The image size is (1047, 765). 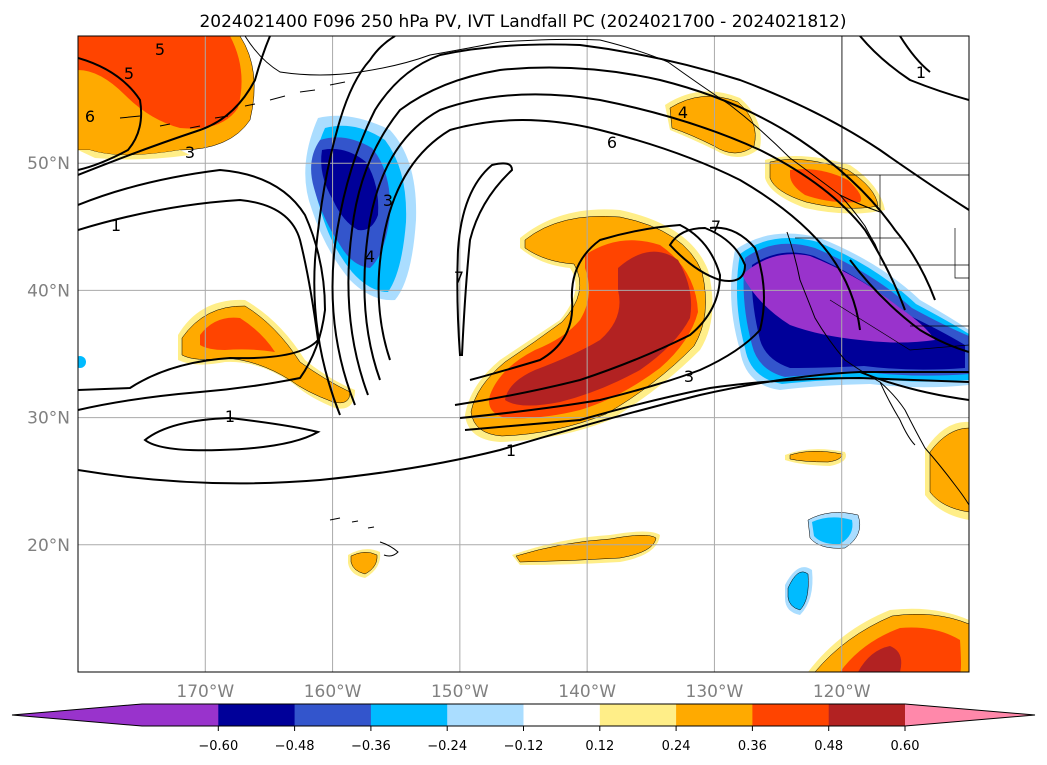 I want to click on colorbar-tick-label: 0.36, so click(x=752, y=746).